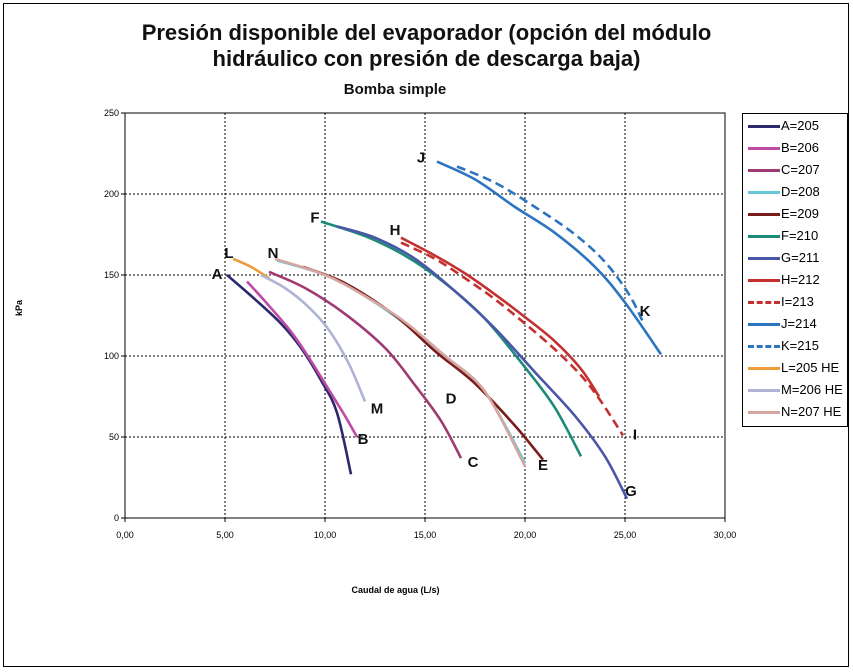  I want to click on legend-item: I=213, so click(795, 302).